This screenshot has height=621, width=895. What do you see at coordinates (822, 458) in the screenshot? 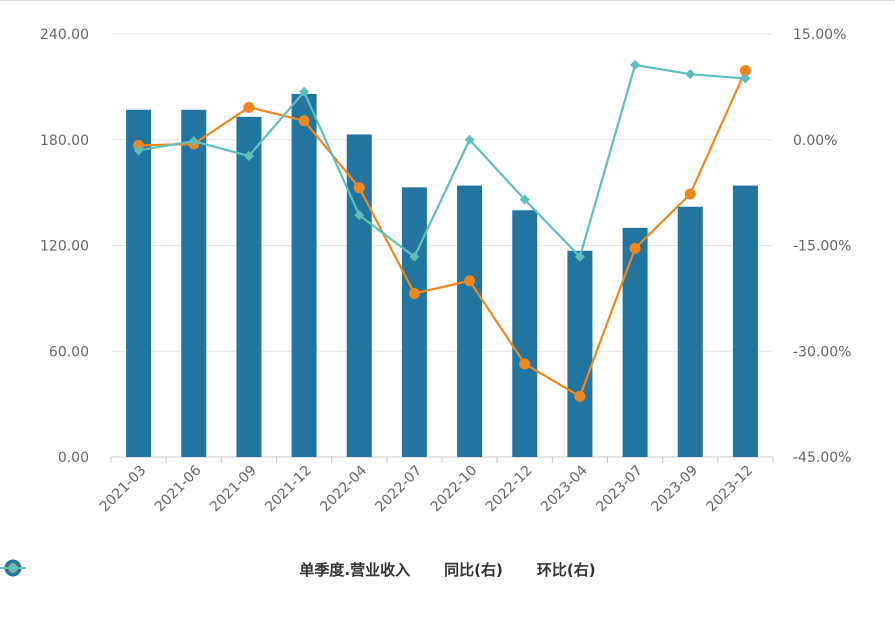
I see `y-right-tick-label: -45.00%` at bounding box center [822, 458].